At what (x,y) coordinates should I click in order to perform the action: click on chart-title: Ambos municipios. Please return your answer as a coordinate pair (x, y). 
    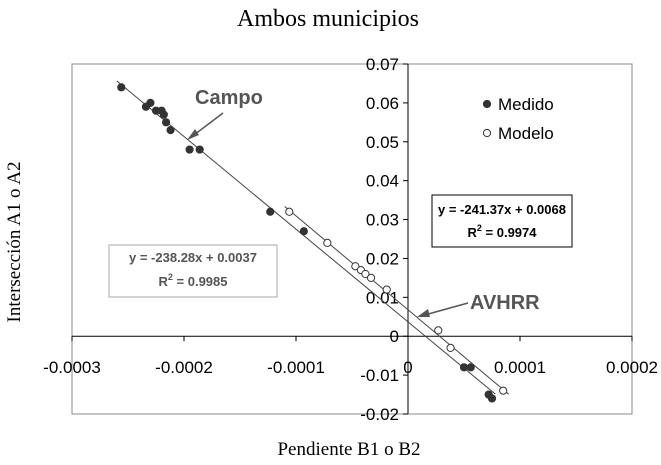
    Looking at the image, I should click on (328, 19).